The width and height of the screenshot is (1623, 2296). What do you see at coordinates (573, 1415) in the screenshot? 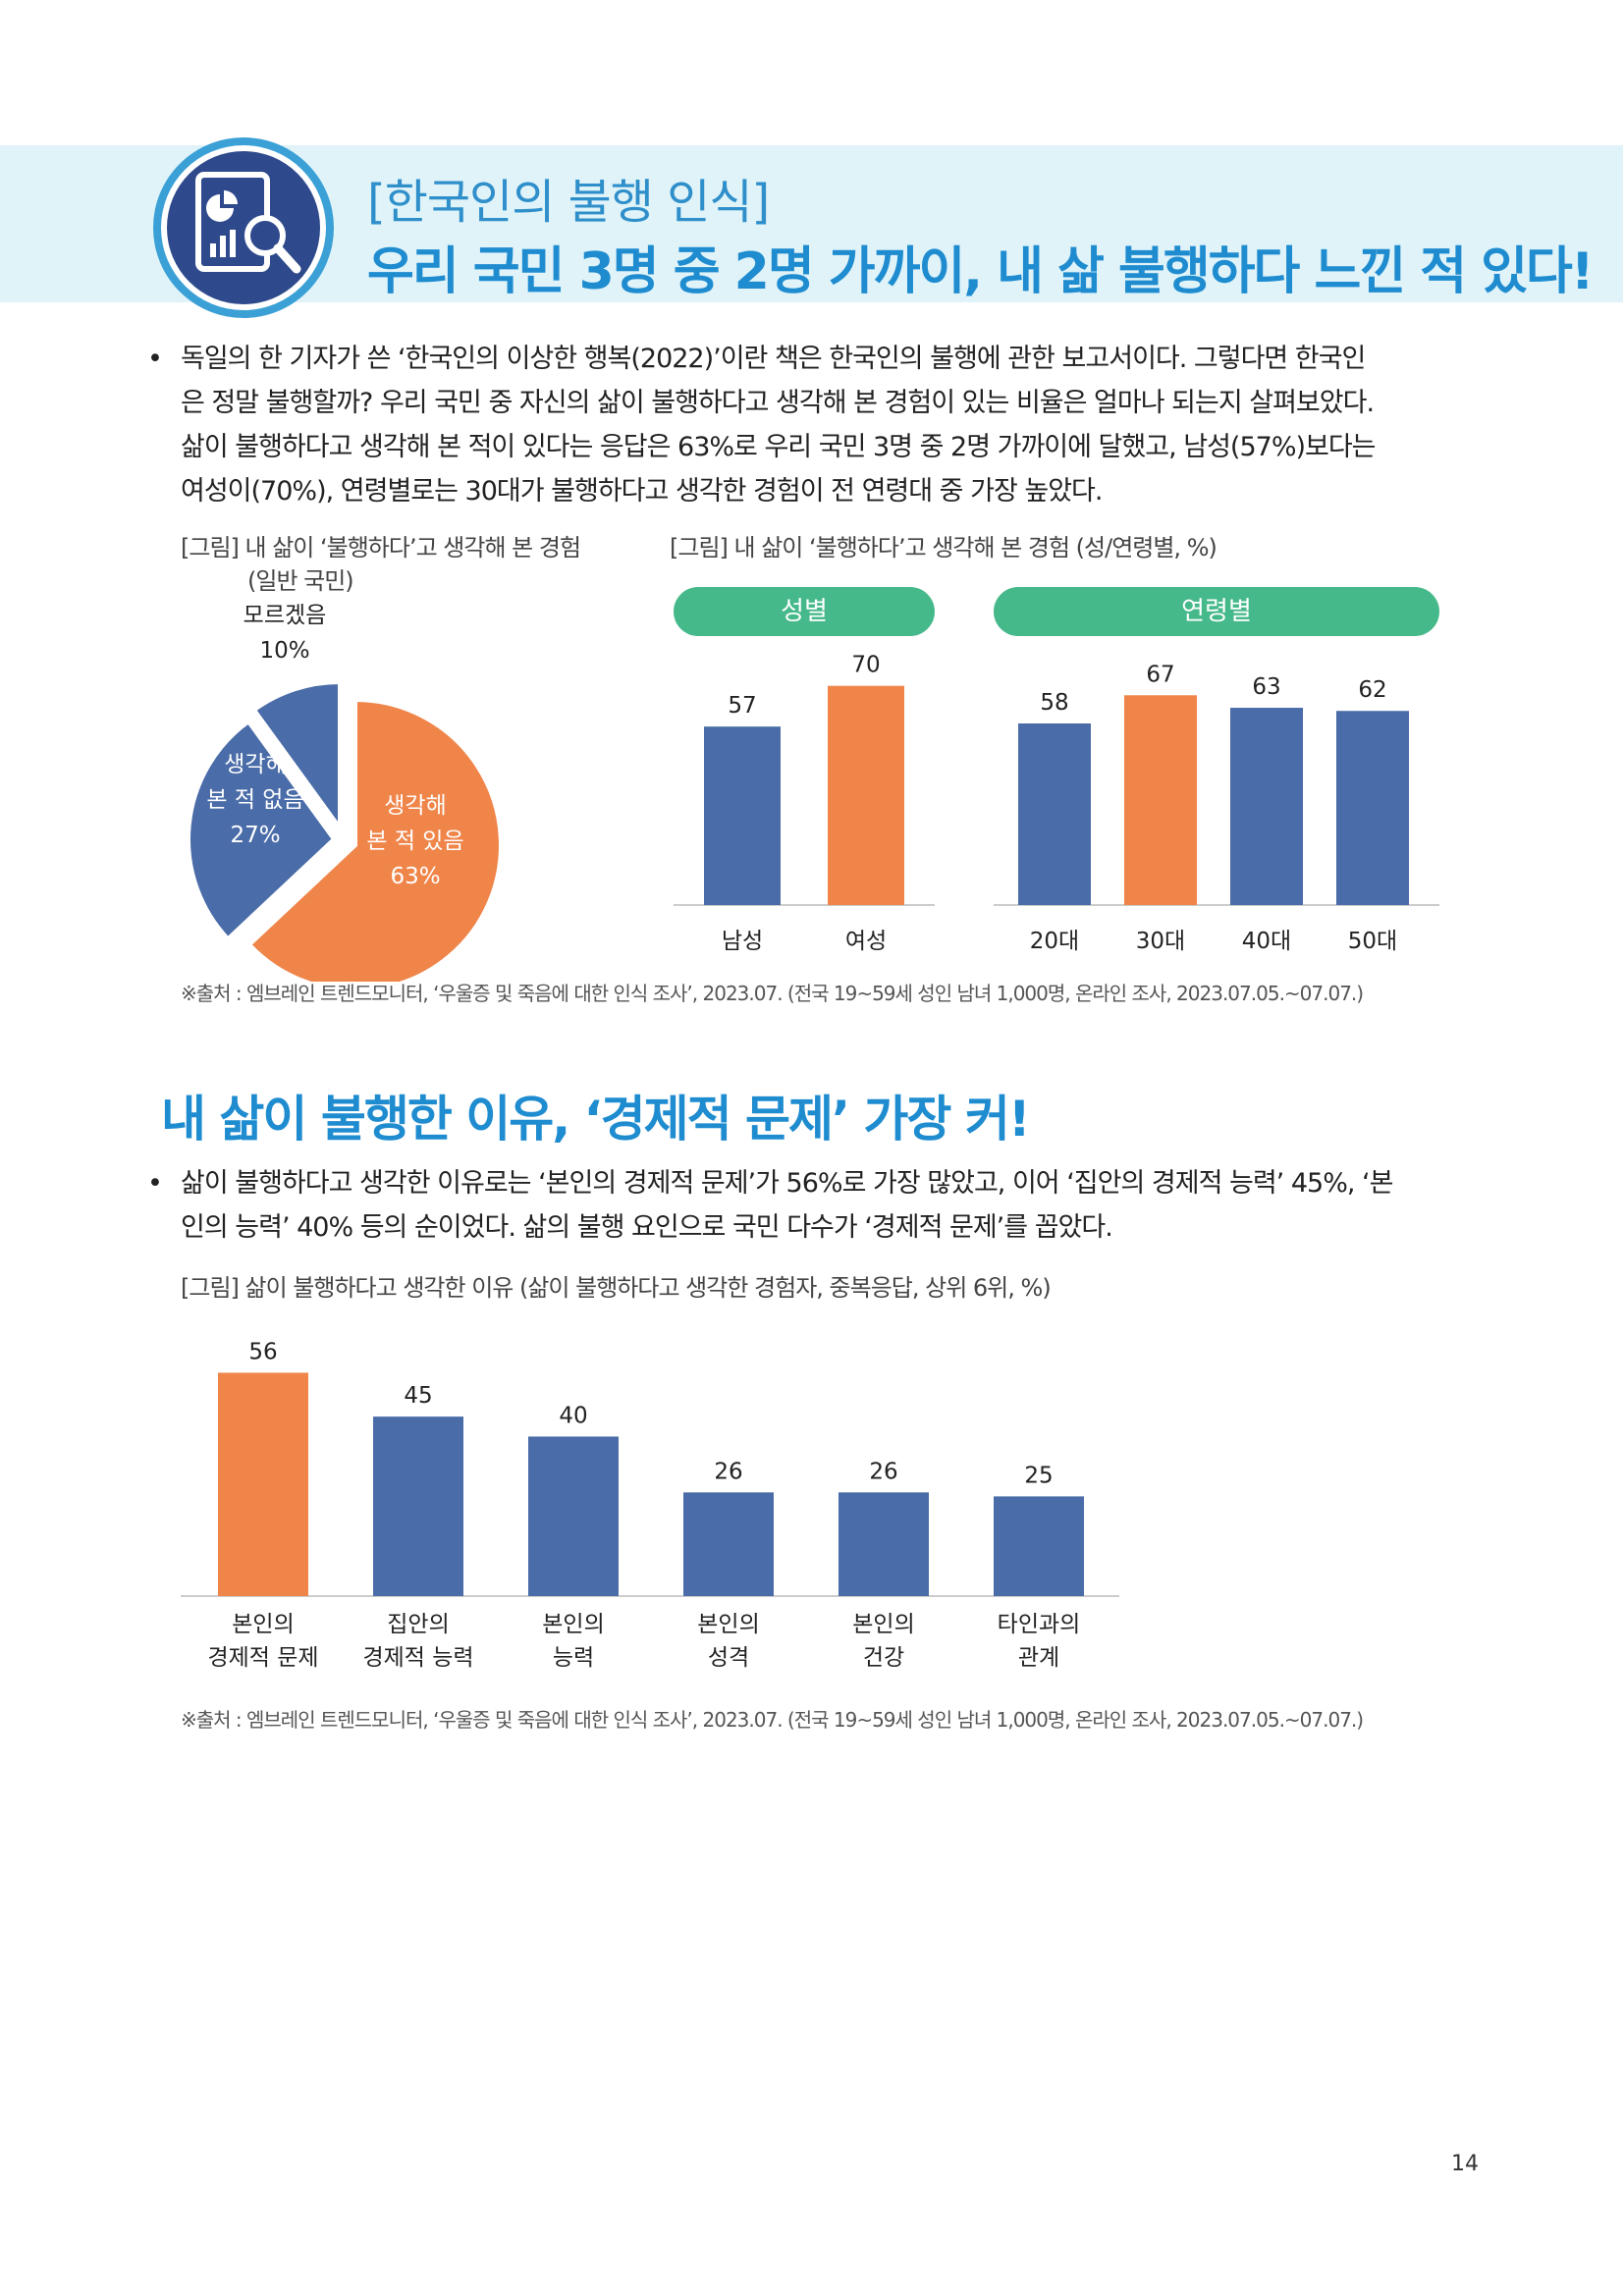
I see `bar-value-label: 40` at bounding box center [573, 1415].